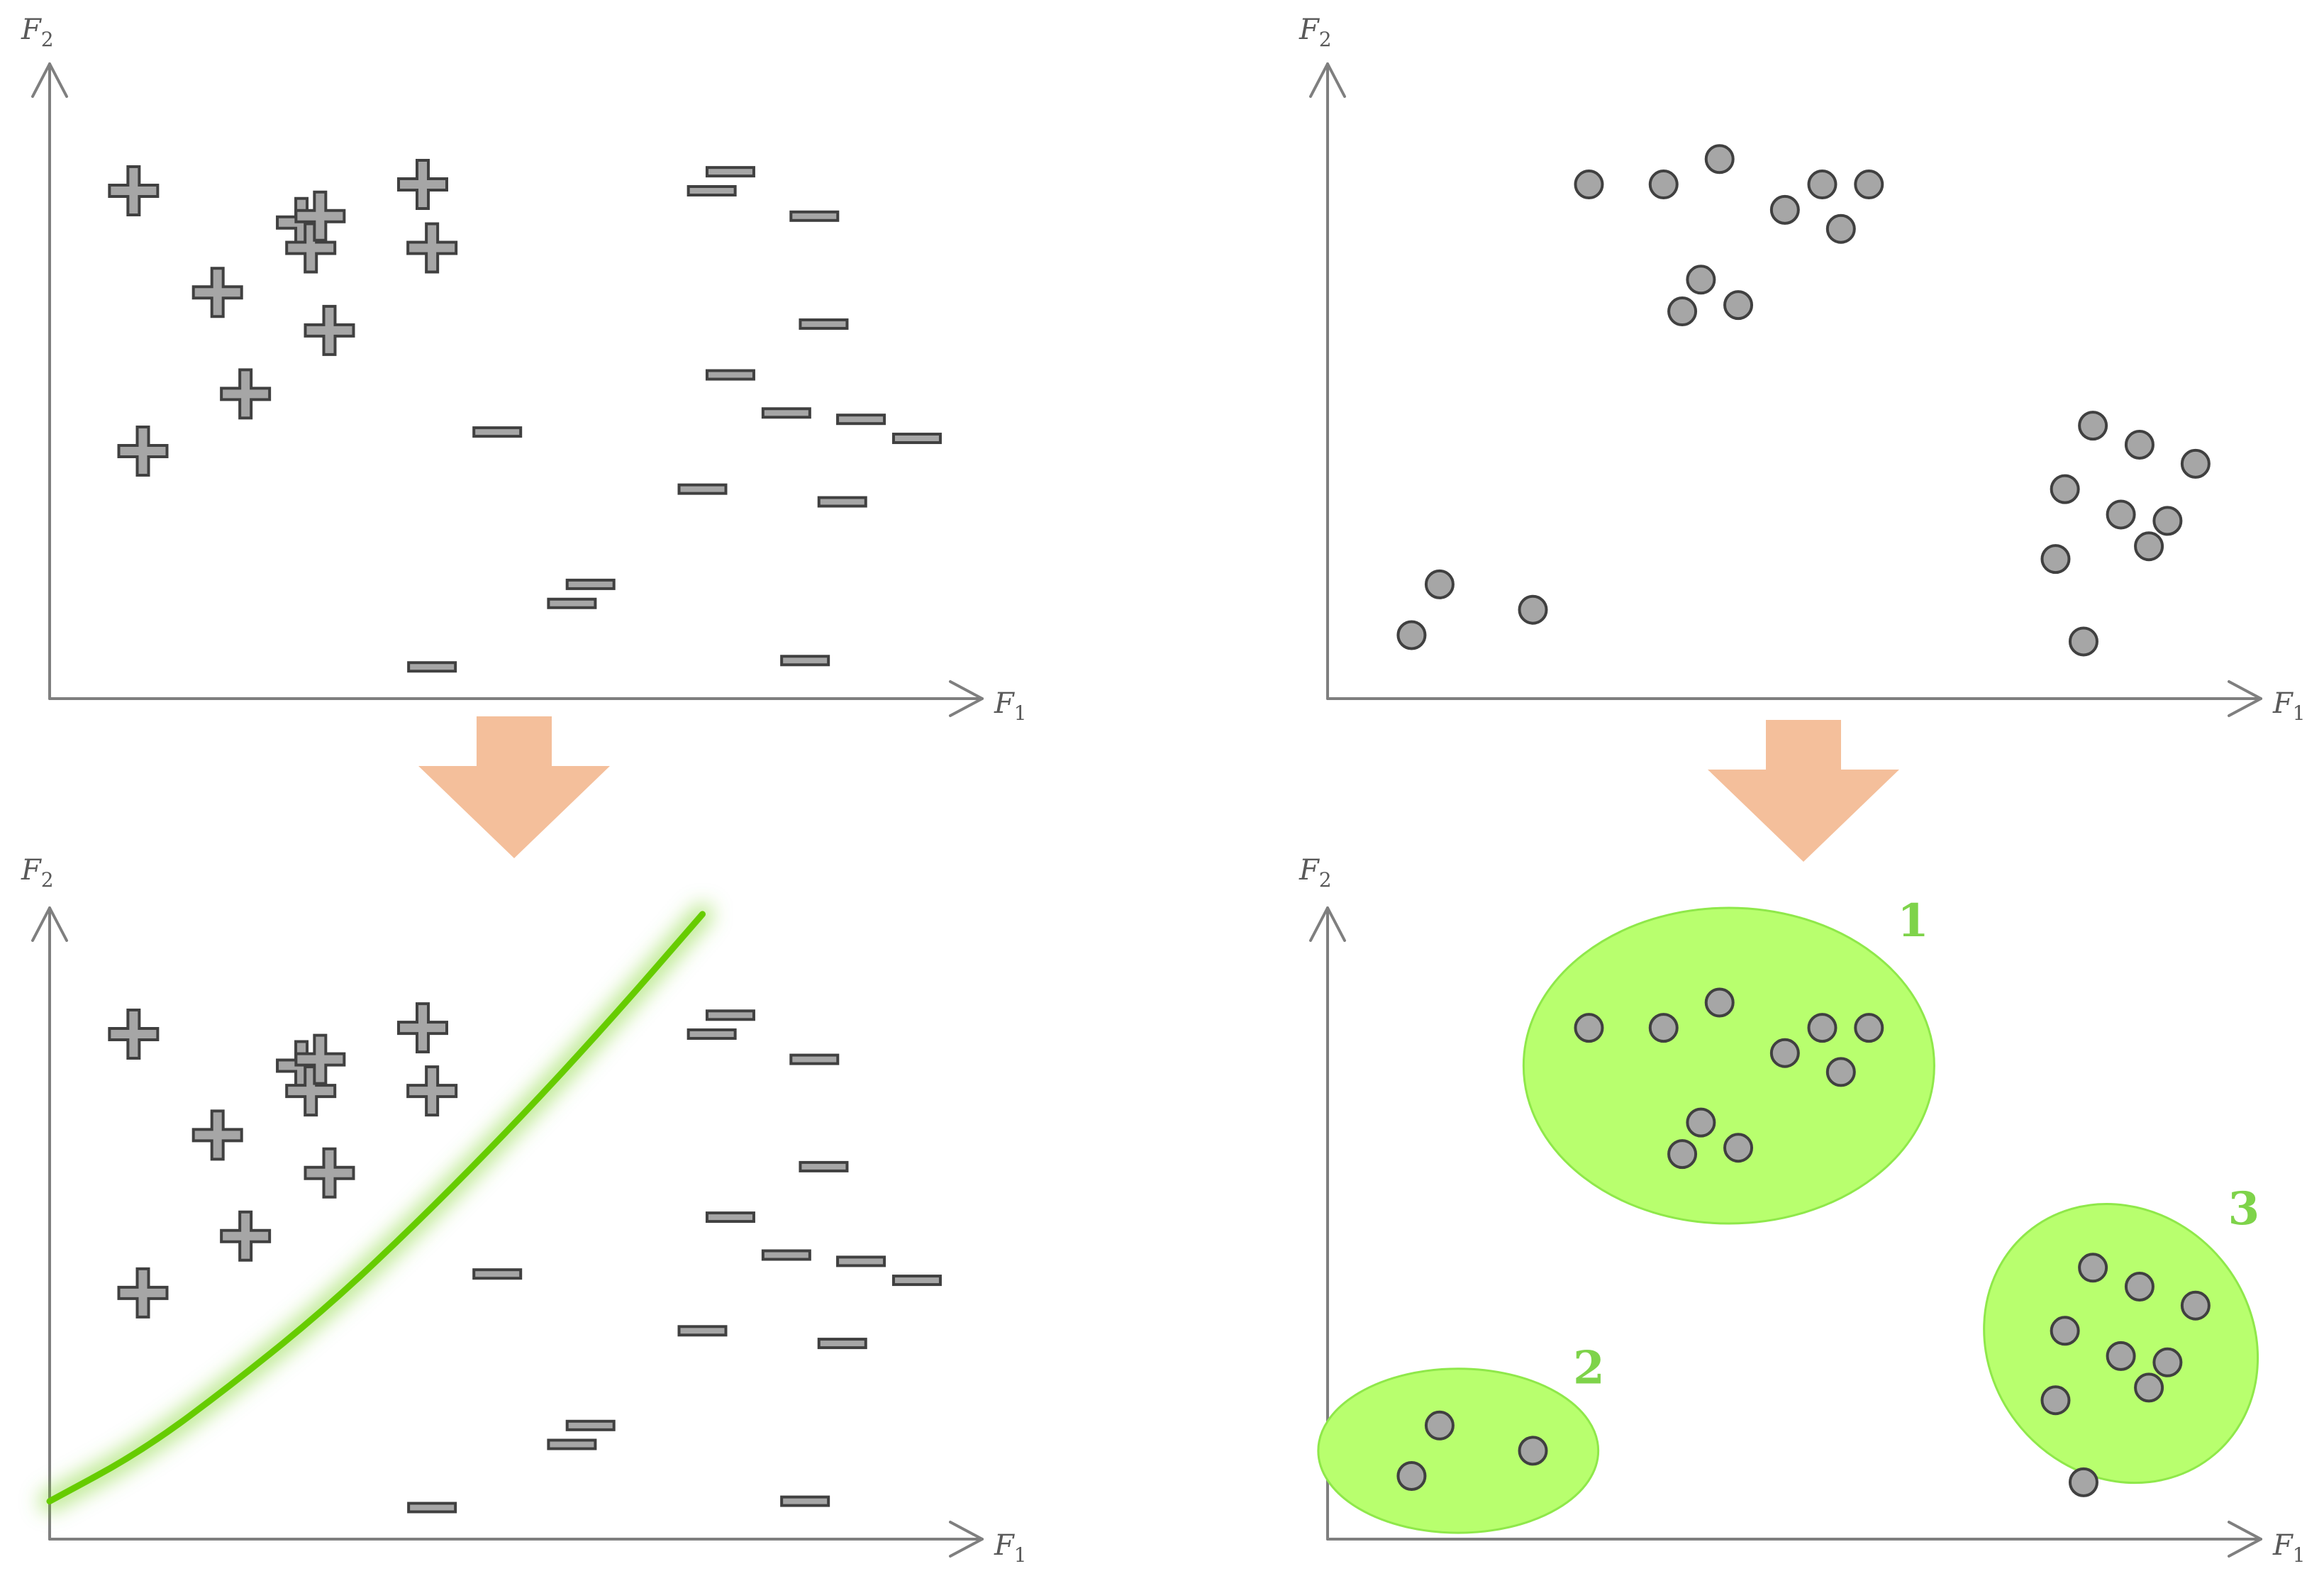 The image size is (2324, 1576). What do you see at coordinates (514, 787) in the screenshot?
I see `classification-step-arrow` at bounding box center [514, 787].